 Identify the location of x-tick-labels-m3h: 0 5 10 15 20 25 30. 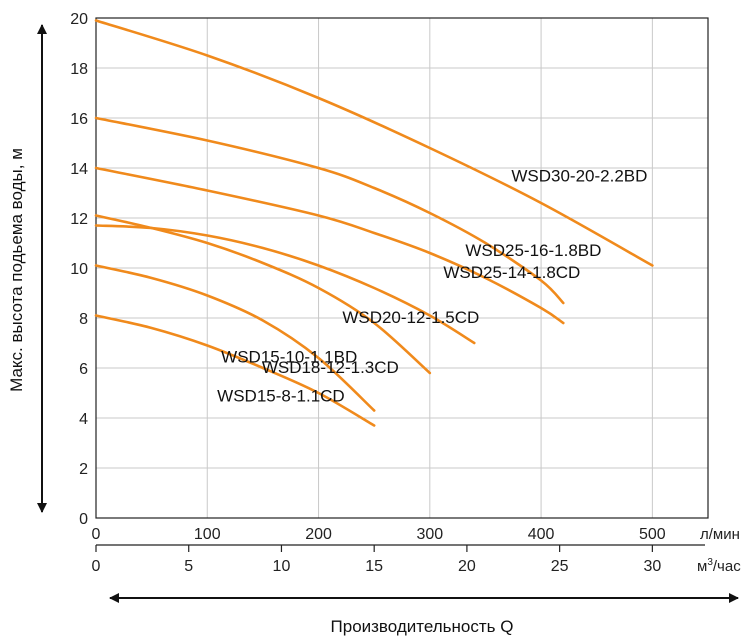
(376, 560).